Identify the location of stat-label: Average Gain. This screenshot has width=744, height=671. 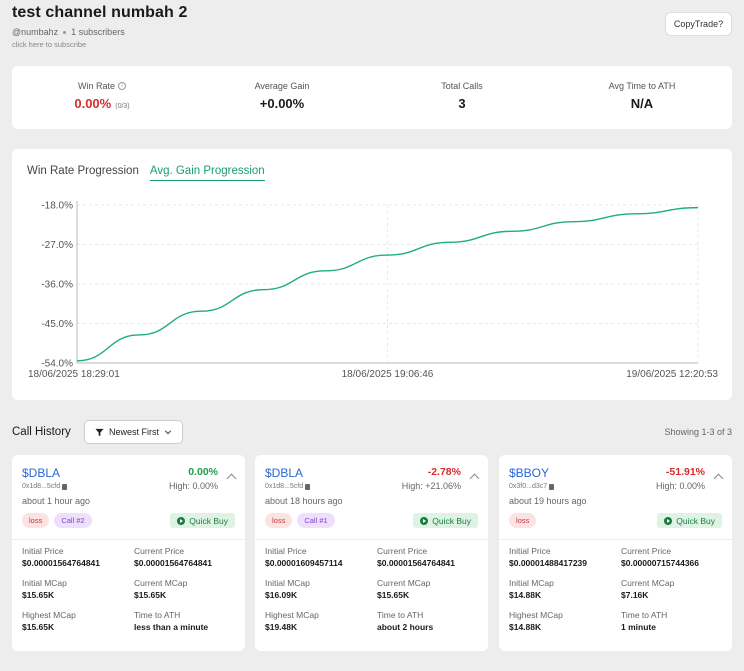
(282, 86).